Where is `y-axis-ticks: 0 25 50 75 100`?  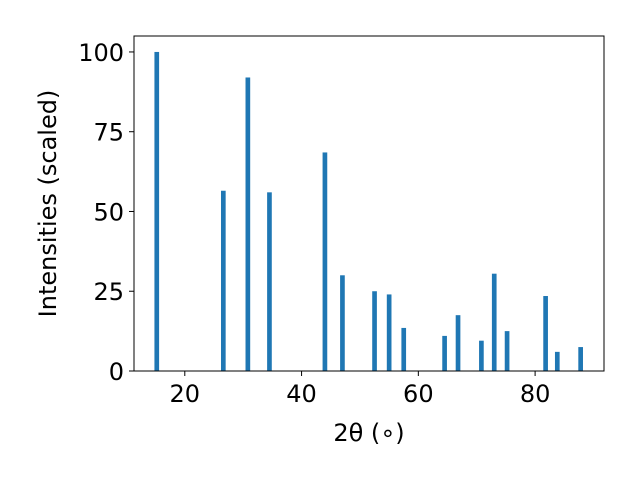 y-axis-ticks: 0 25 50 75 100 is located at coordinates (106, 212).